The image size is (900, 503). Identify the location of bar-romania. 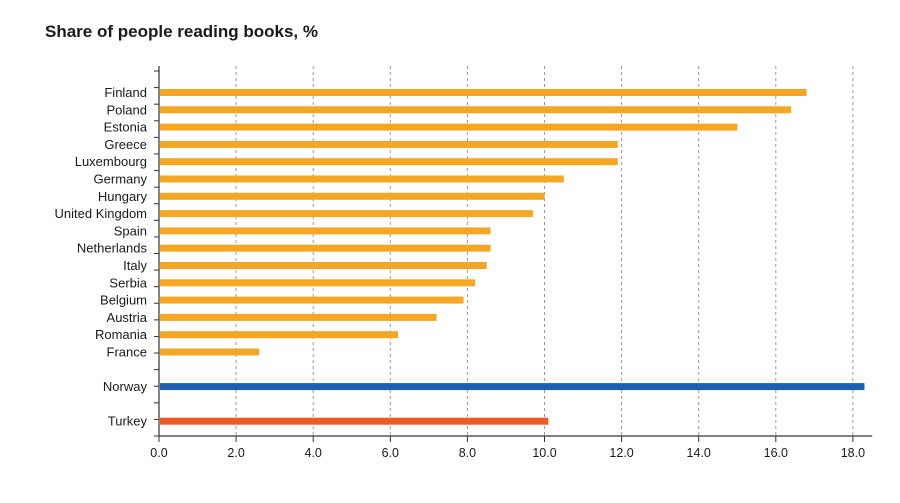
(279, 335).